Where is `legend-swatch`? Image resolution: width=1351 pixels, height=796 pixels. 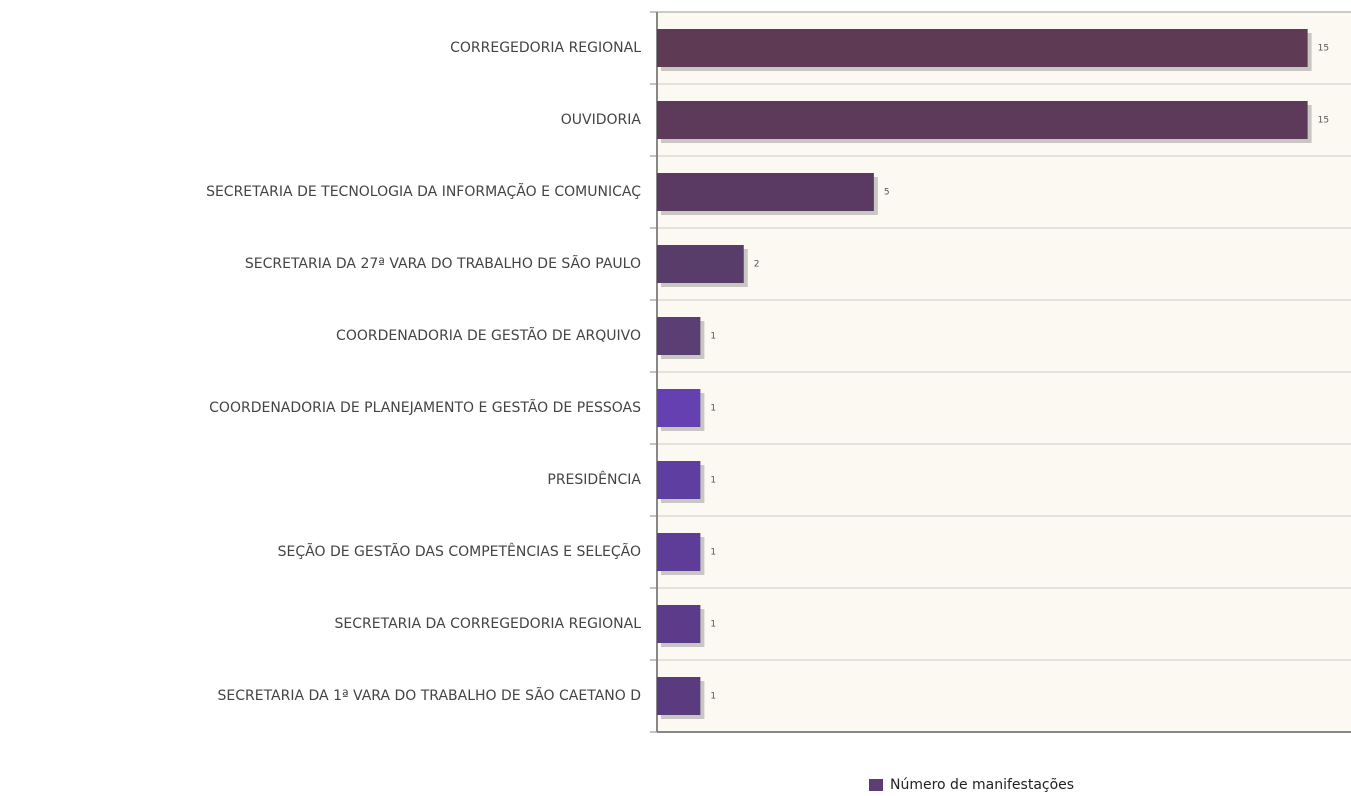
legend-swatch is located at coordinates (876, 785).